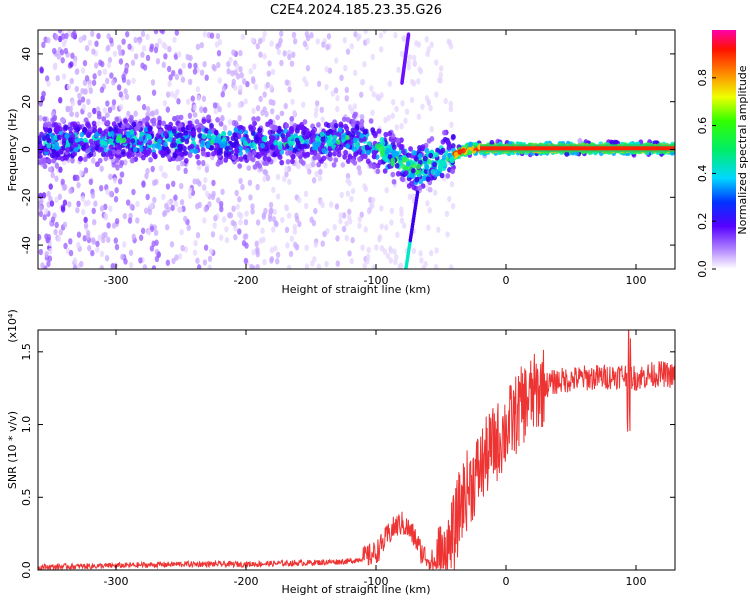 The image size is (750, 600). What do you see at coordinates (376, 581) in the screenshot?
I see `bottom-x-tick-label: -100` at bounding box center [376, 581].